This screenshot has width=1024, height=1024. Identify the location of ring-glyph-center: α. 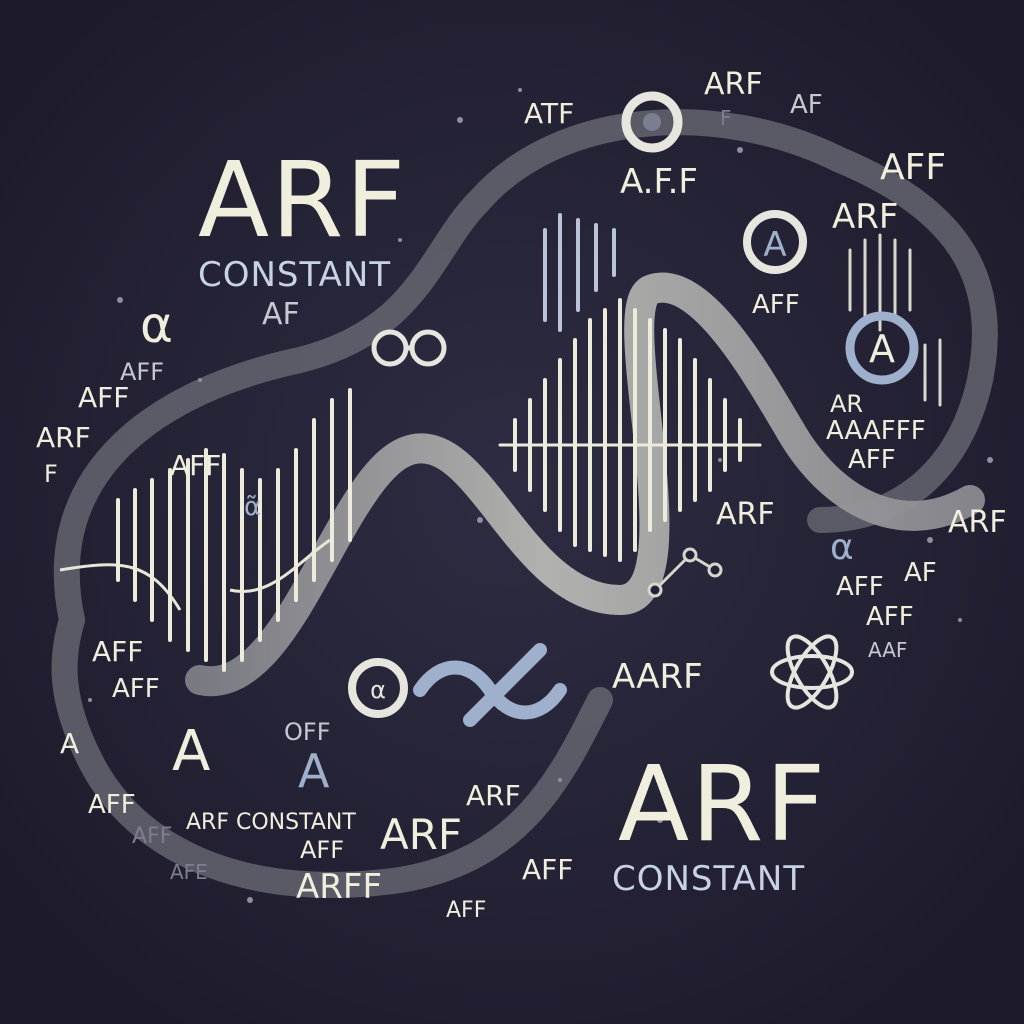
(378, 688).